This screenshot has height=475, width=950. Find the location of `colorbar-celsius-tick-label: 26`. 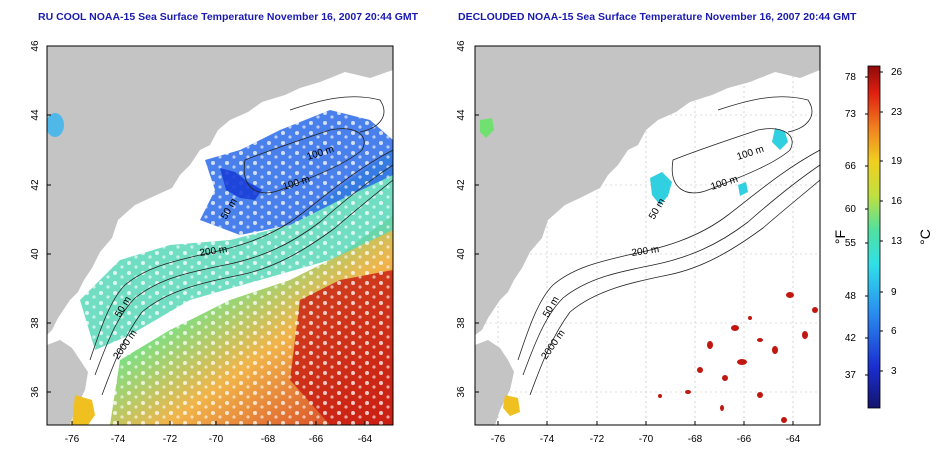

colorbar-celsius-tick-label: 26 is located at coordinates (897, 72).